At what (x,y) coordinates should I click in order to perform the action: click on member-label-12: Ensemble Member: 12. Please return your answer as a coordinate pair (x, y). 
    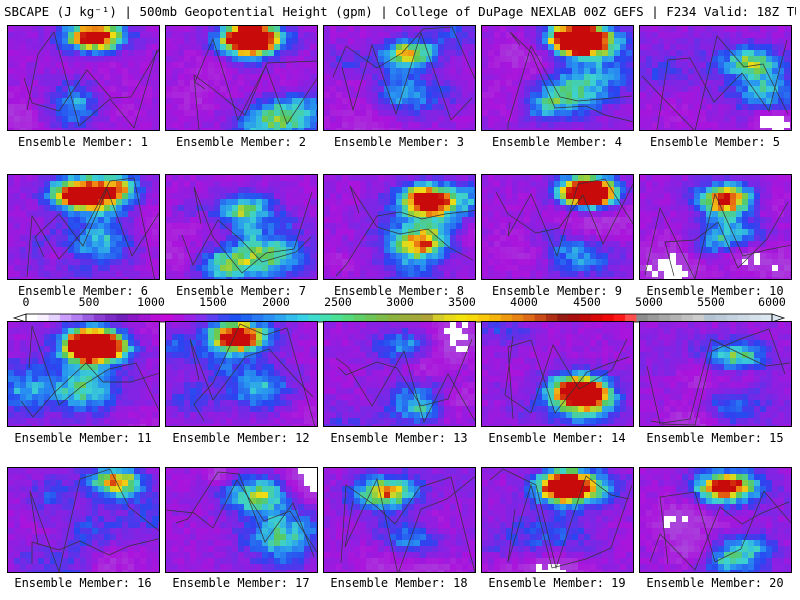
    Looking at the image, I should click on (241, 438).